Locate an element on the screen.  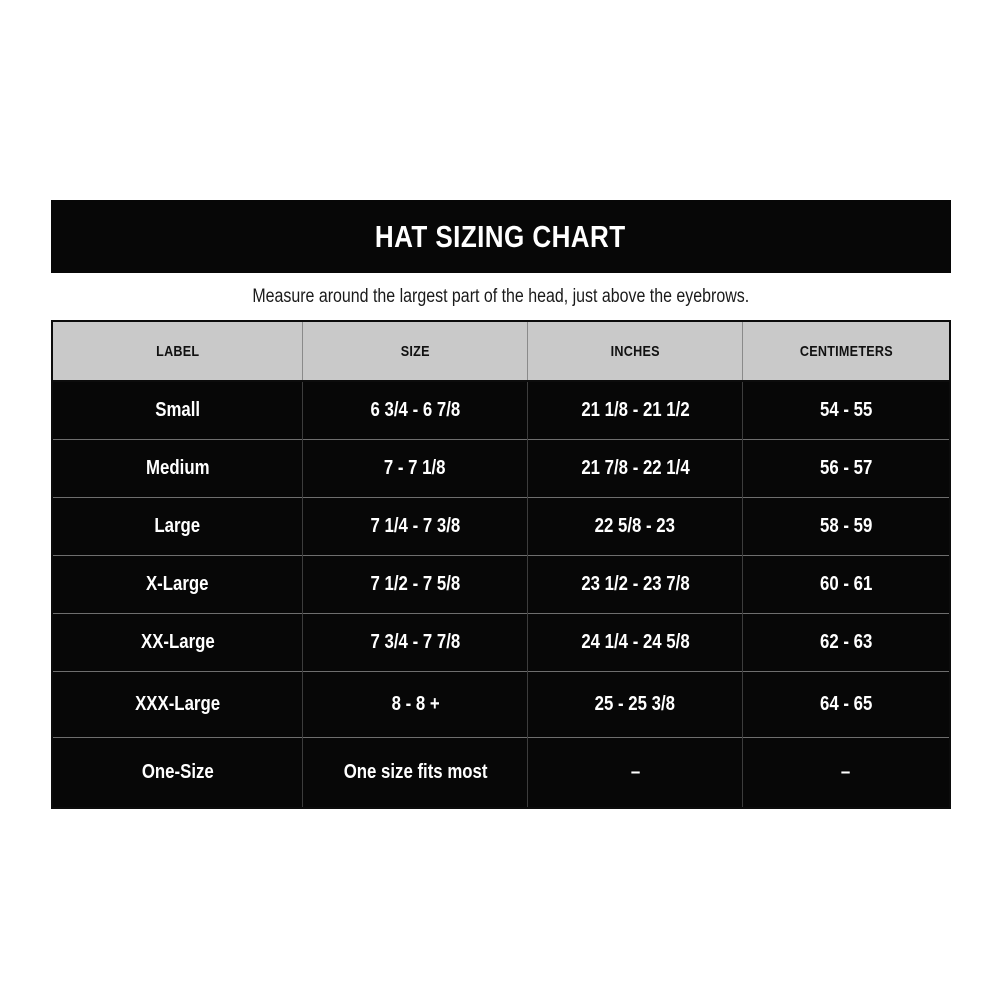
table-cell: 7 - 7 1/8 is located at coordinates (415, 468).